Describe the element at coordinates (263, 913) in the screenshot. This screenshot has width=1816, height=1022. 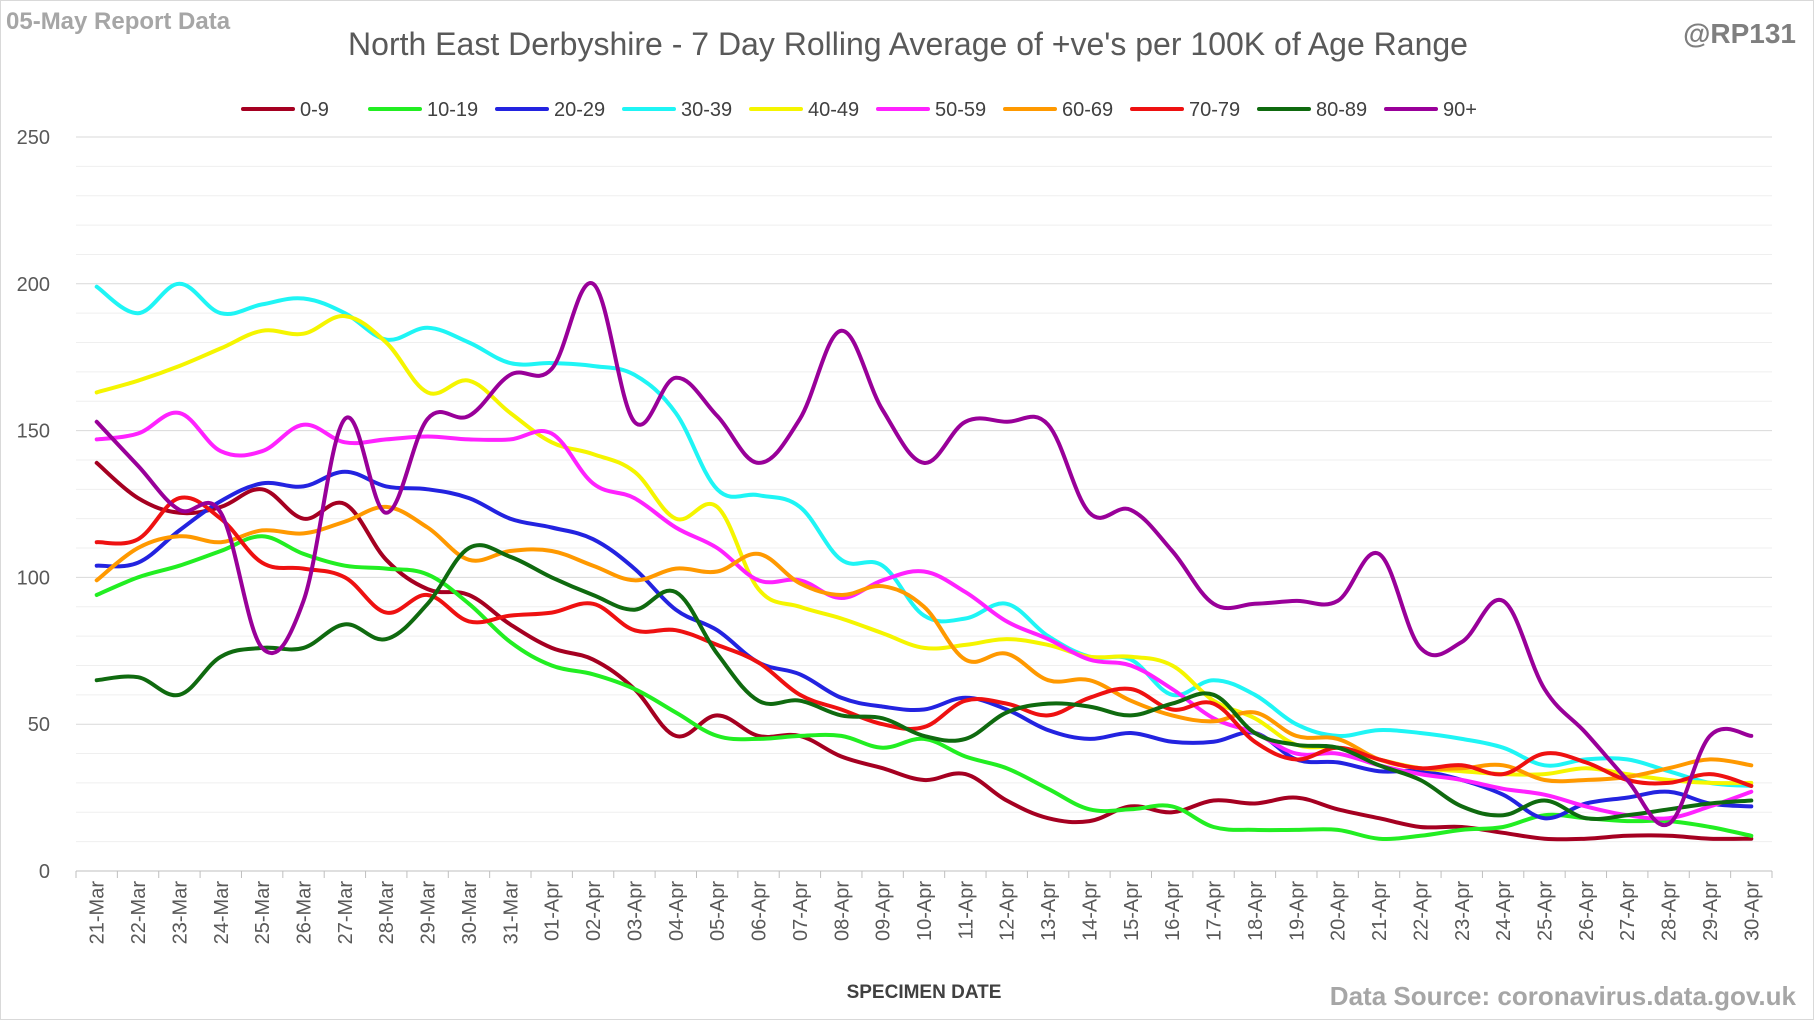
I see `x-tick-label: 25-Mar` at that location.